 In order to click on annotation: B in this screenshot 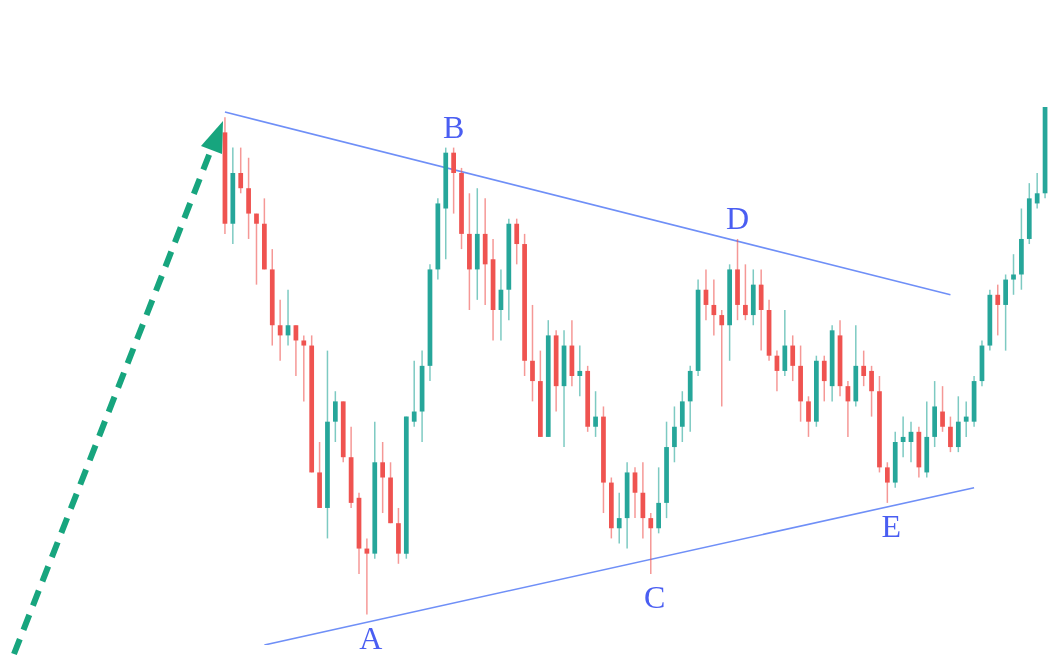, I will do `click(453, 126)`.